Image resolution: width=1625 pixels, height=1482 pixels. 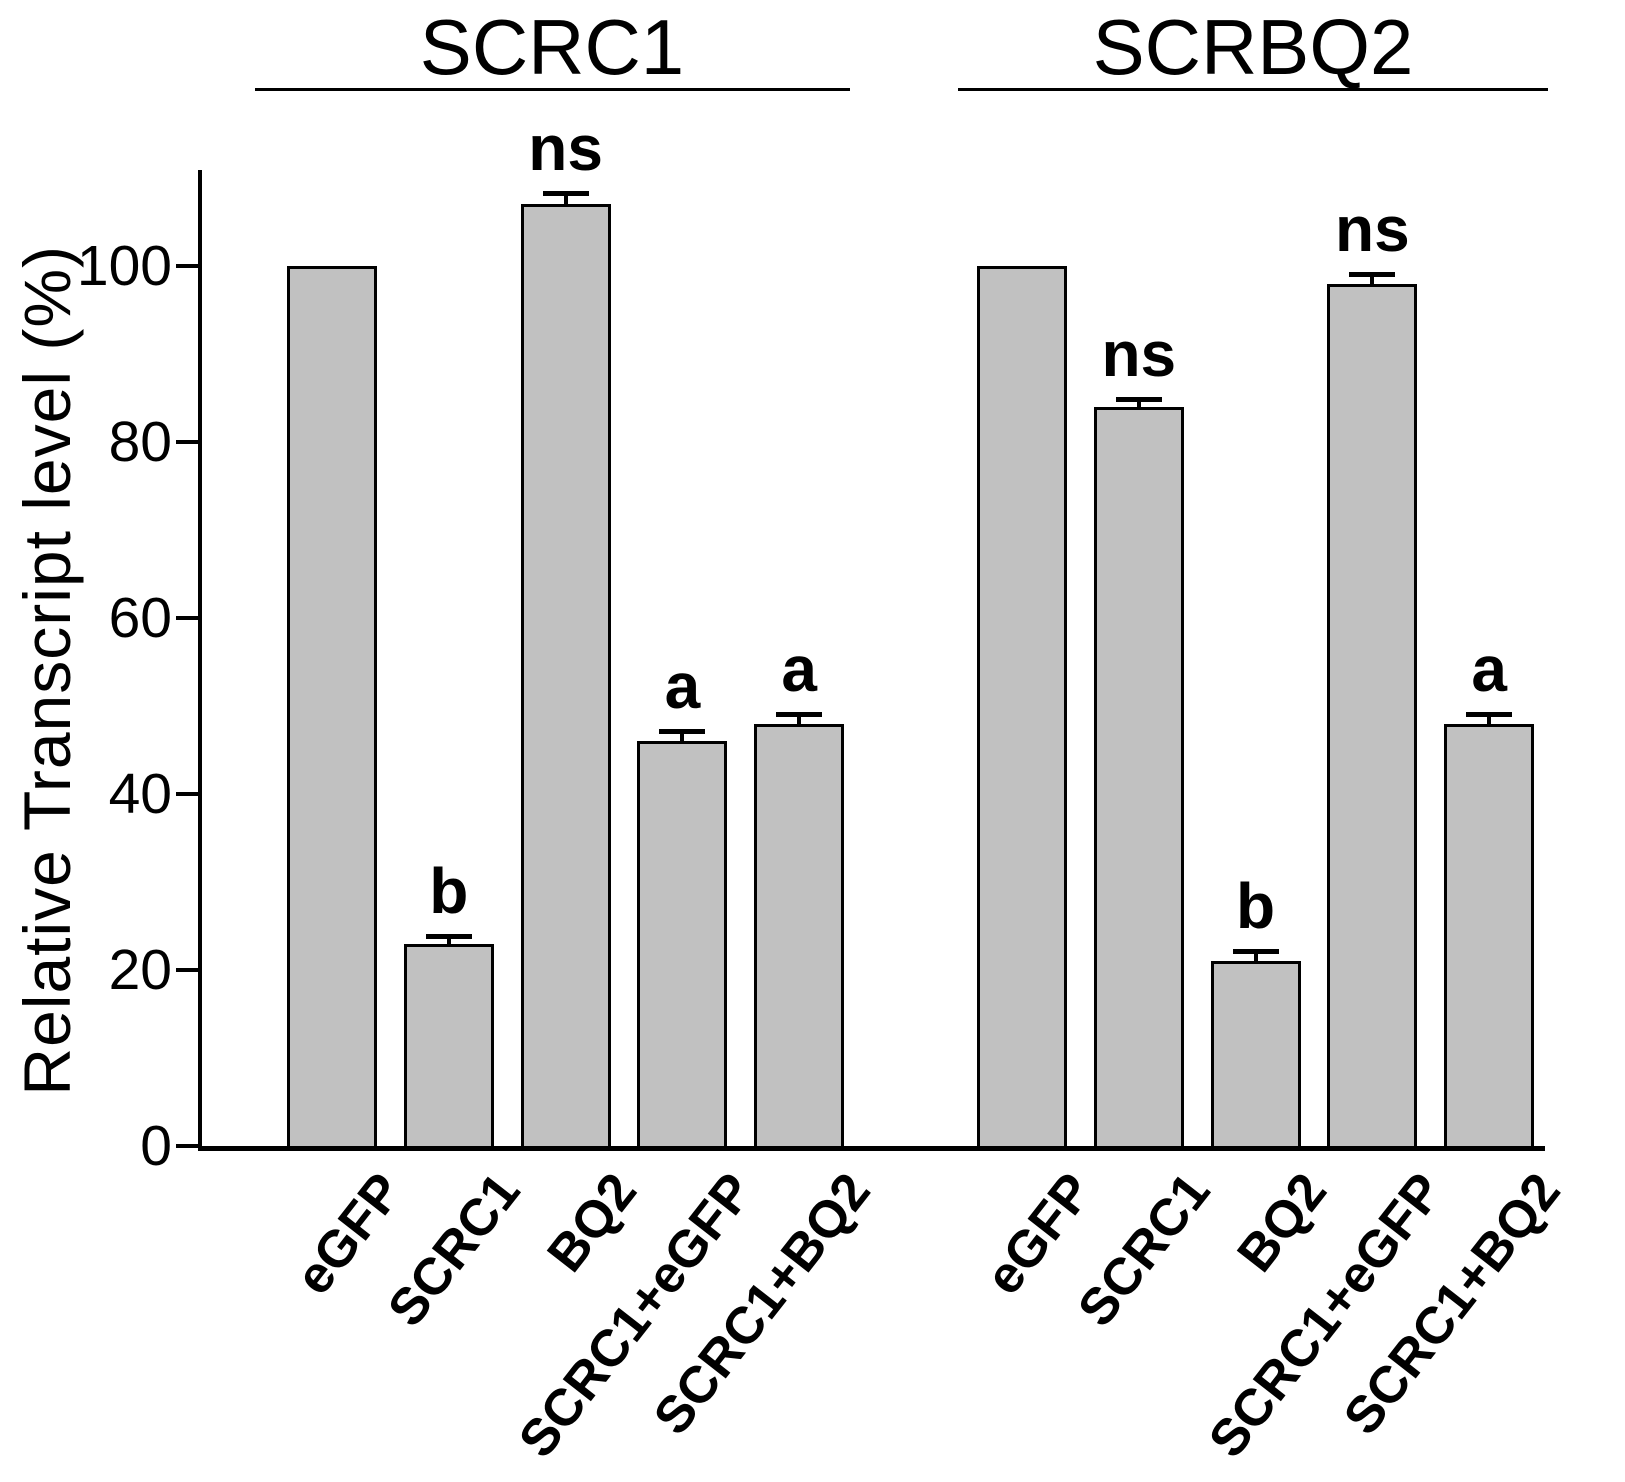 What do you see at coordinates (871, 1148) in the screenshot?
I see `x-axis-line` at bounding box center [871, 1148].